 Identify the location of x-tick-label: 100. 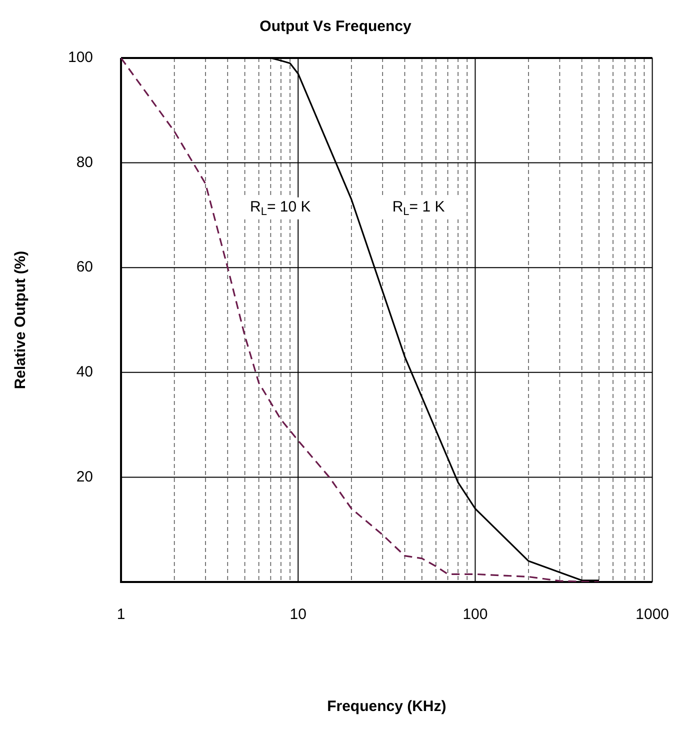
(475, 615).